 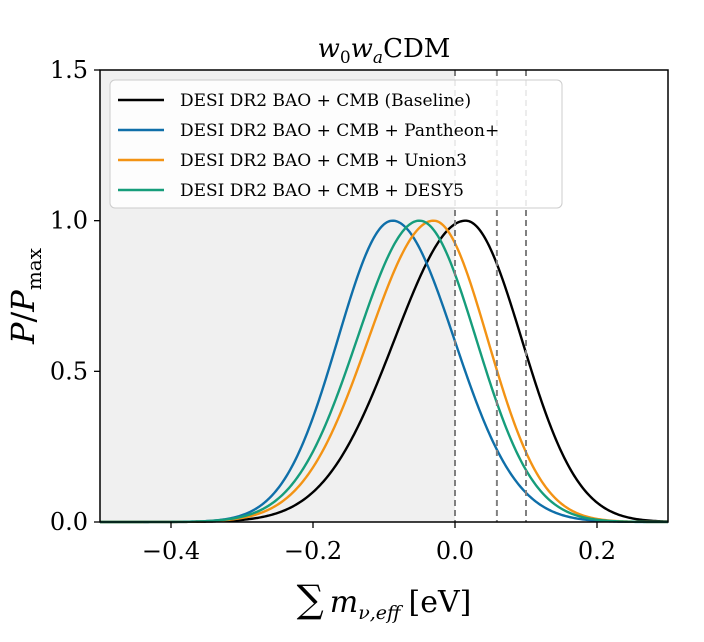 I want to click on y-tick-label: 0.5, so click(x=69, y=371).